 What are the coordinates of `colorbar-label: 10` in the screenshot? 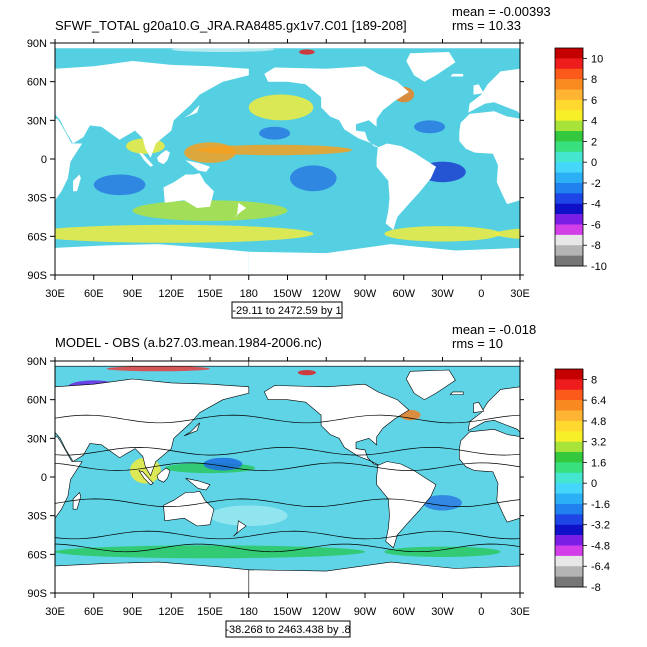 It's located at (597, 59).